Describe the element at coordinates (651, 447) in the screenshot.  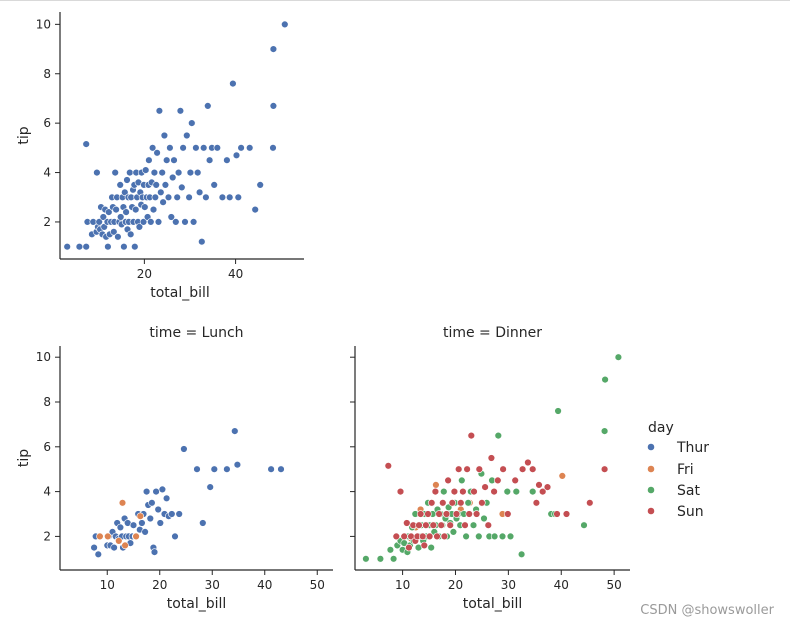
I see `legend-marker-thur` at that location.